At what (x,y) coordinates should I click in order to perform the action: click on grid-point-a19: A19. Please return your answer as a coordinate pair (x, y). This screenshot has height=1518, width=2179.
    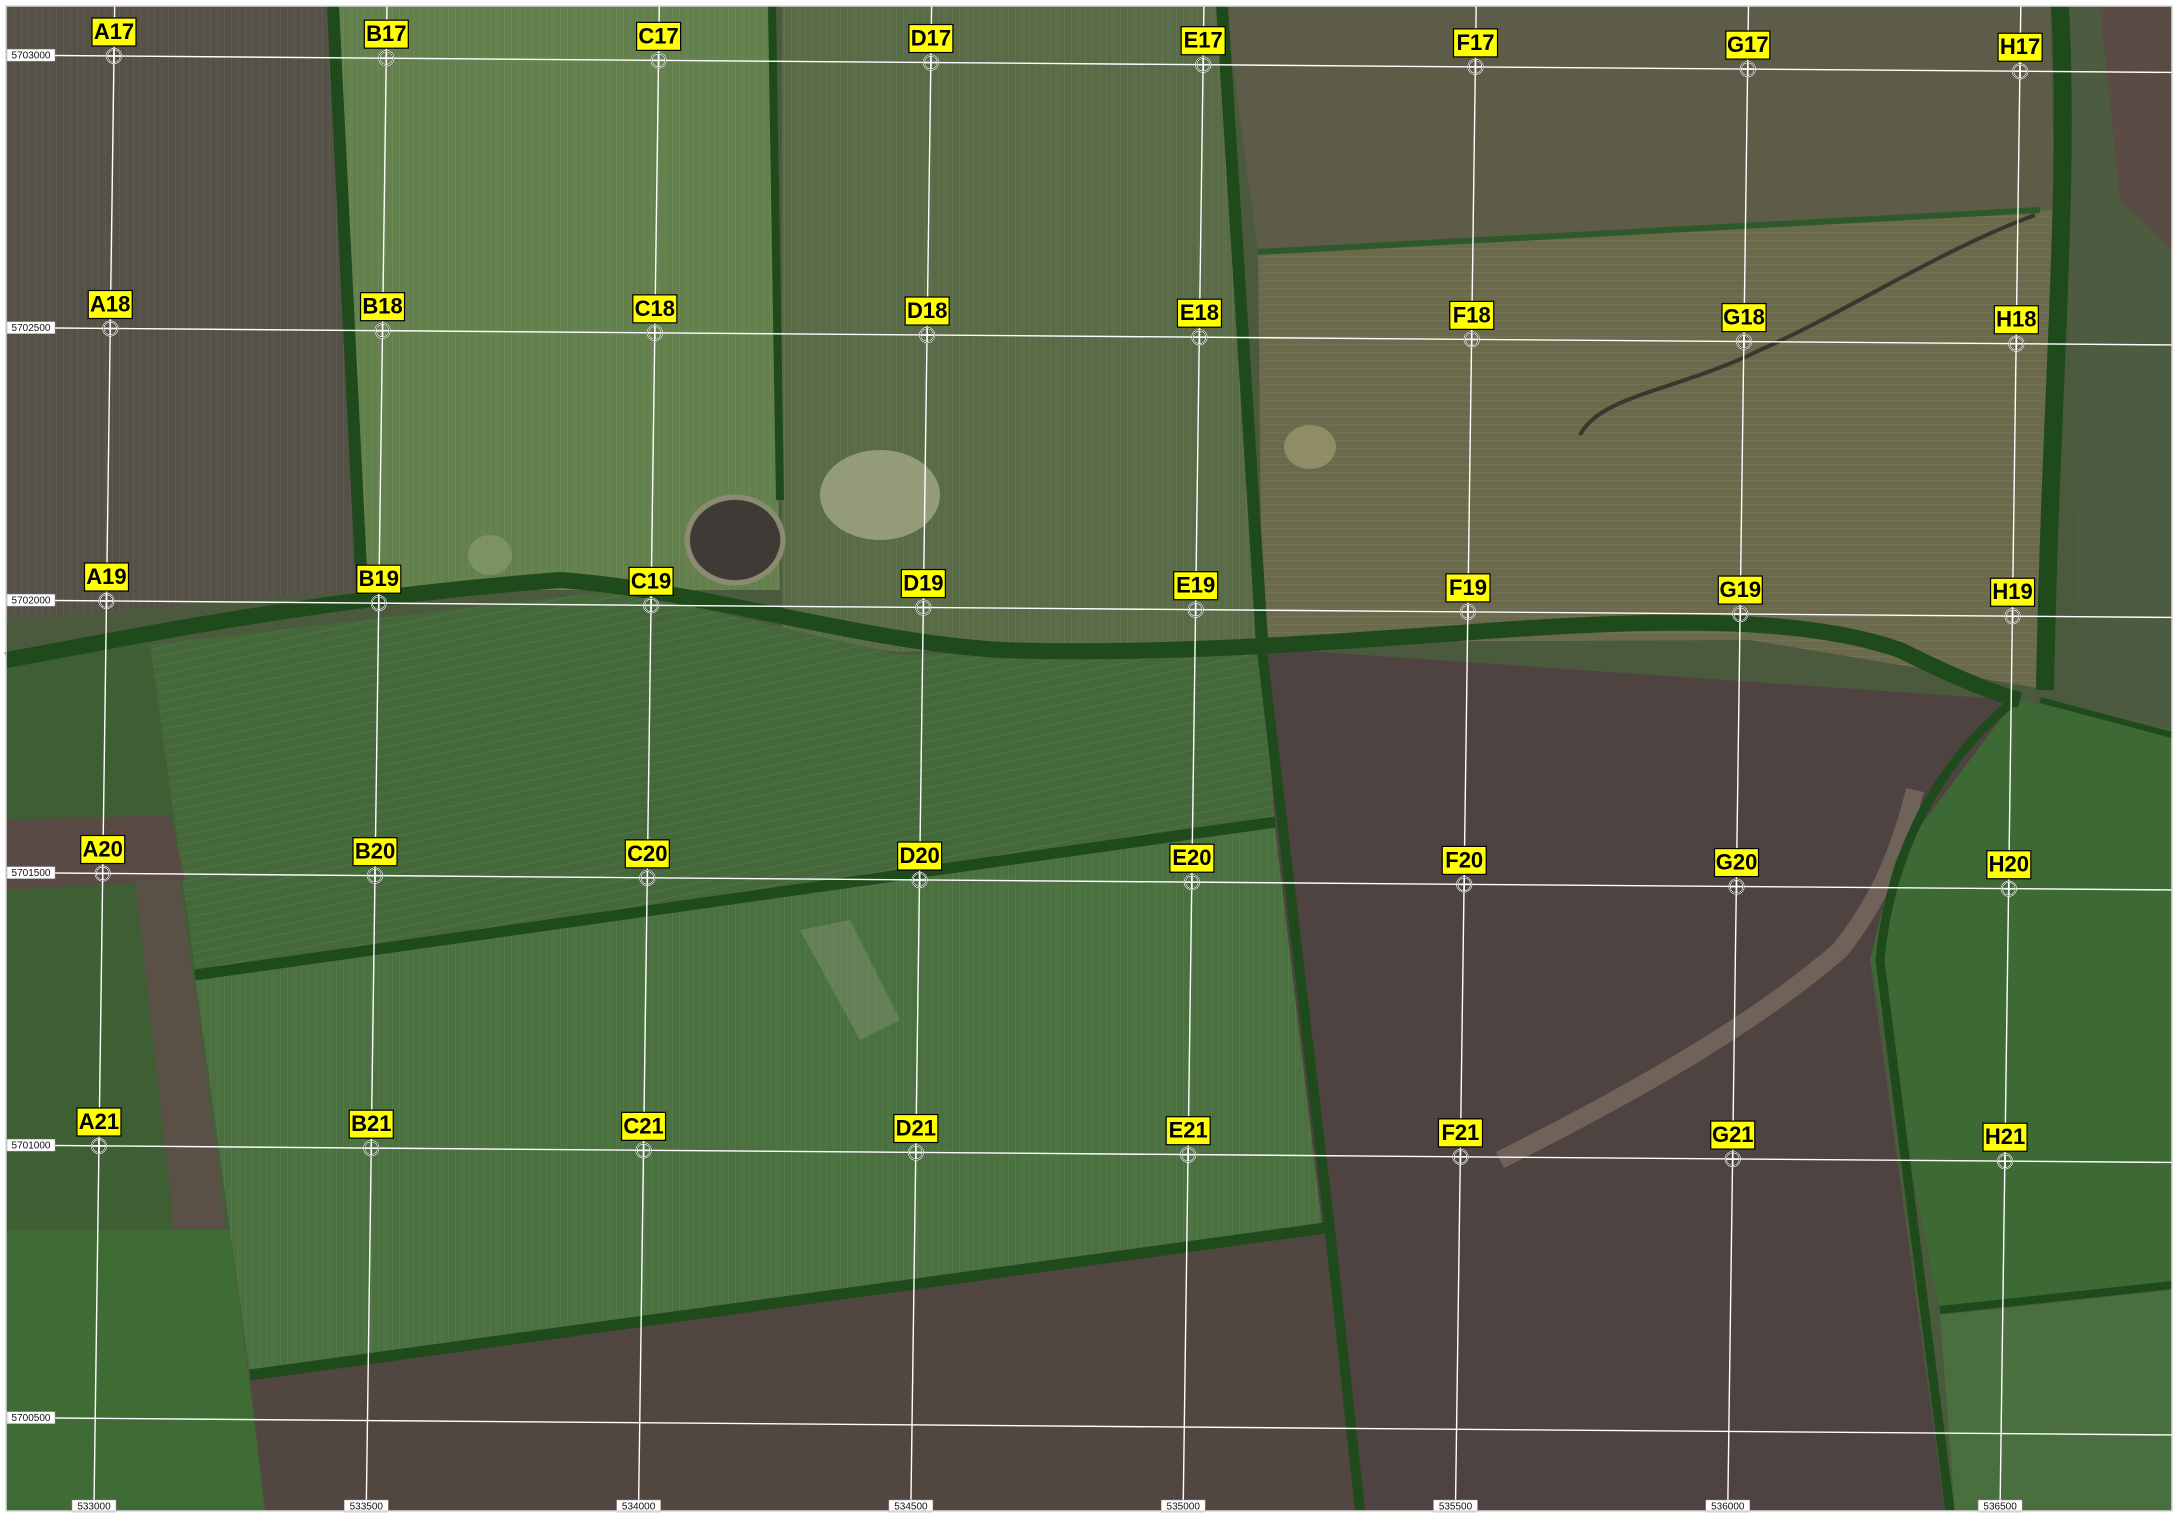
    Looking at the image, I should click on (106, 585).